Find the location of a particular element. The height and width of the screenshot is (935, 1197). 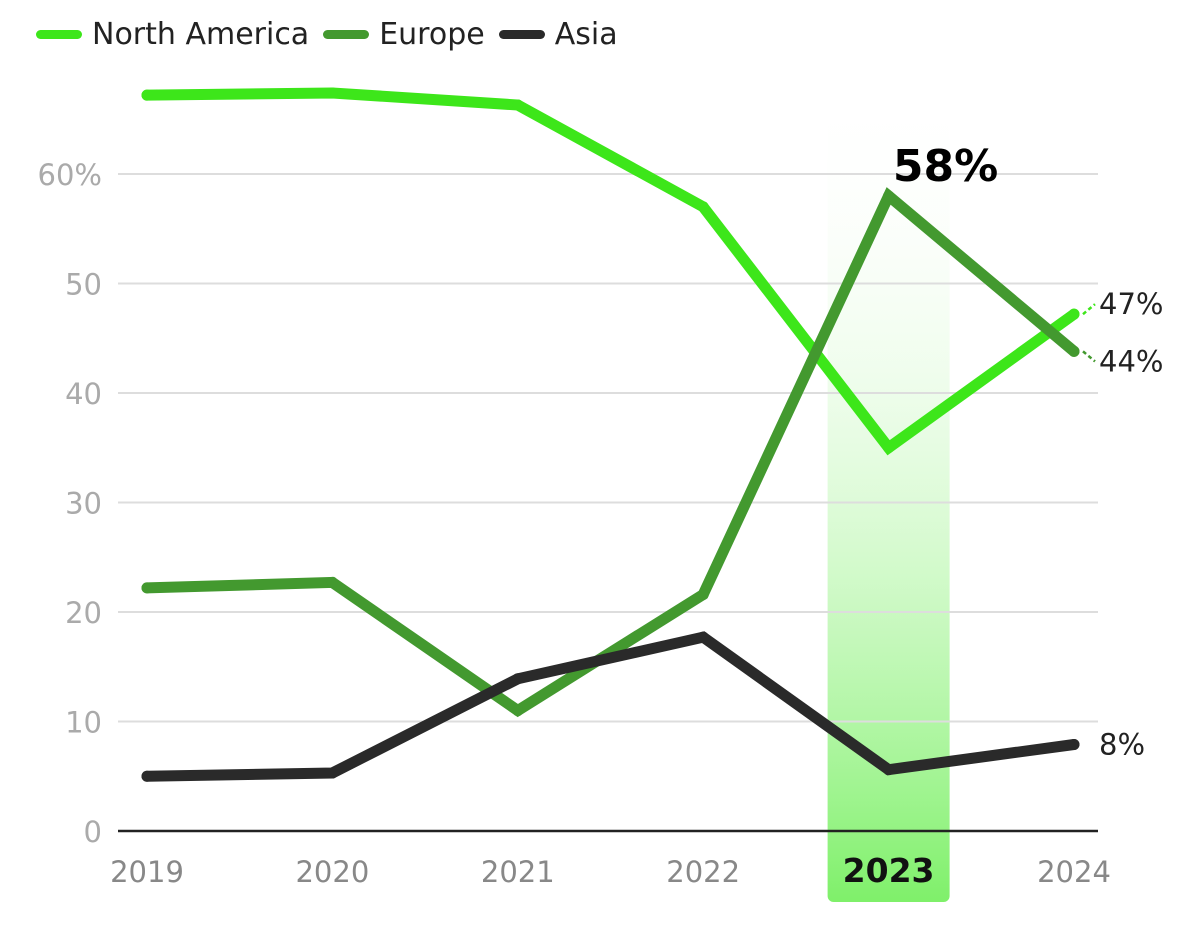

x-tick-label-highlighted: 2023 is located at coordinates (889, 870).